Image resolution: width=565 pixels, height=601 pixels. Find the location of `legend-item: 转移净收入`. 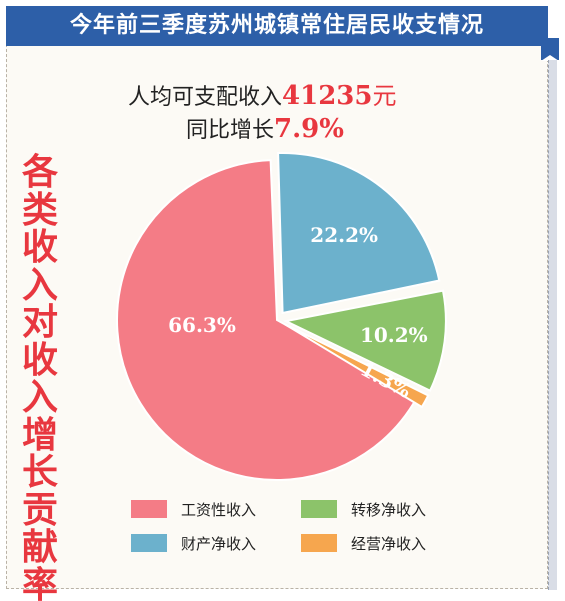

legend-item: 转移净收入 is located at coordinates (363, 509).